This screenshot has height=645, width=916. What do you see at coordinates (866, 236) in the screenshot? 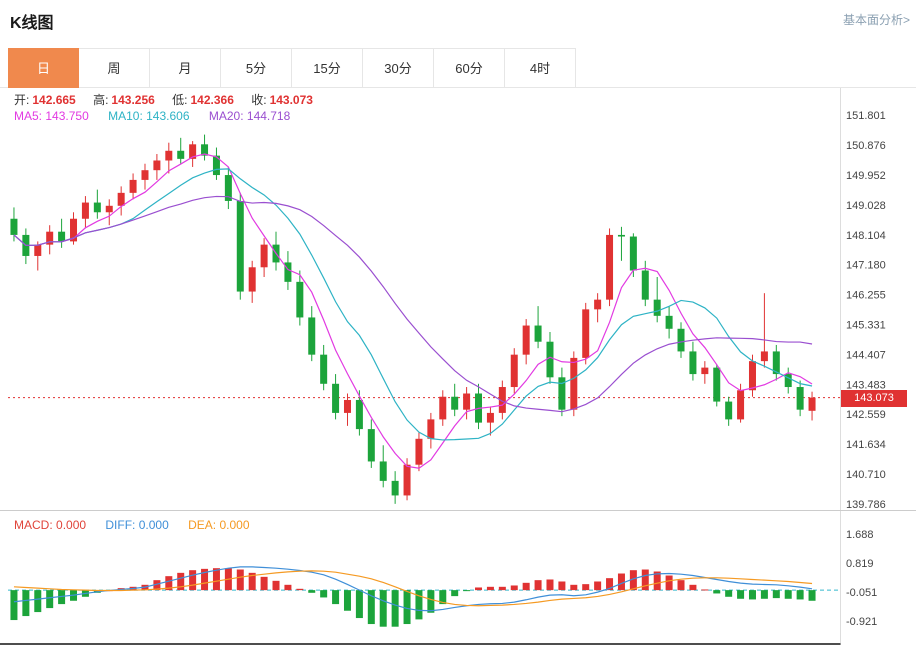
I see `main-axis-label: 148.104` at bounding box center [866, 236].